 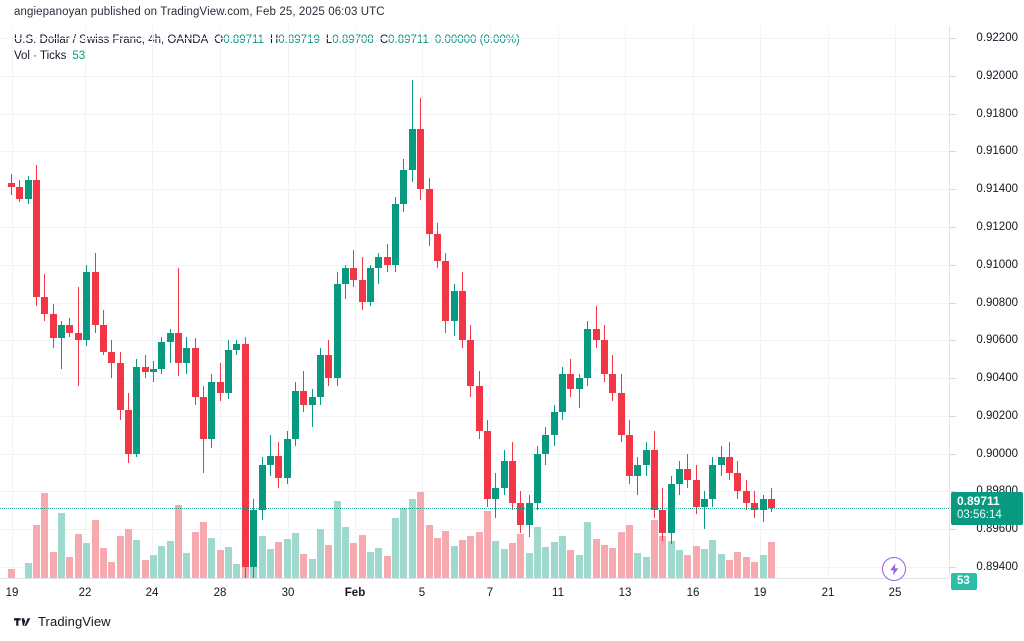 I want to click on lightning-bolt-icon, so click(x=894, y=569).